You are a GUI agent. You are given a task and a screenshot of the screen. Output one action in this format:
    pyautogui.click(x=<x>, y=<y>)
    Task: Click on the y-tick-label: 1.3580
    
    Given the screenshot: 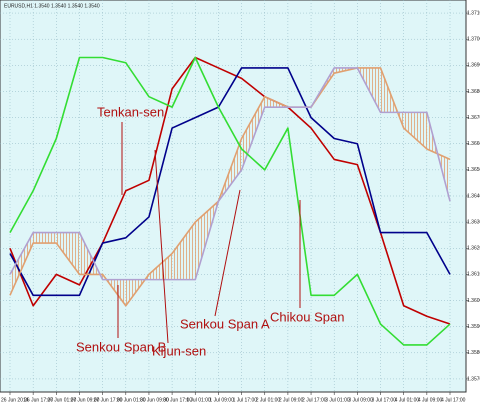 What is the action you would take?
    pyautogui.click(x=473, y=353)
    